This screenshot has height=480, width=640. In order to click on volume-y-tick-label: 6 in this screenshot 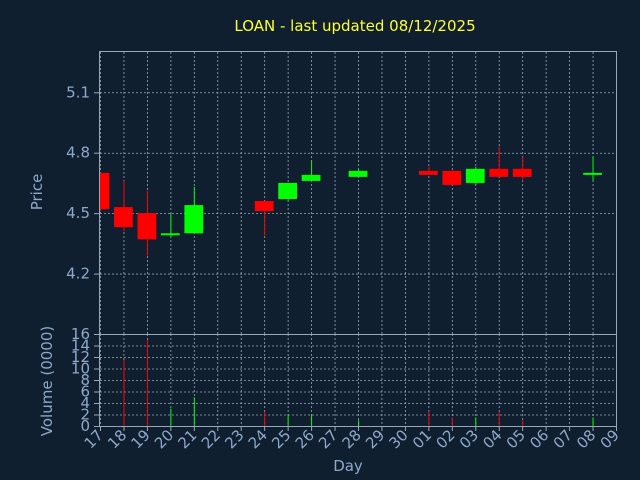, I will do `click(85, 392)`.